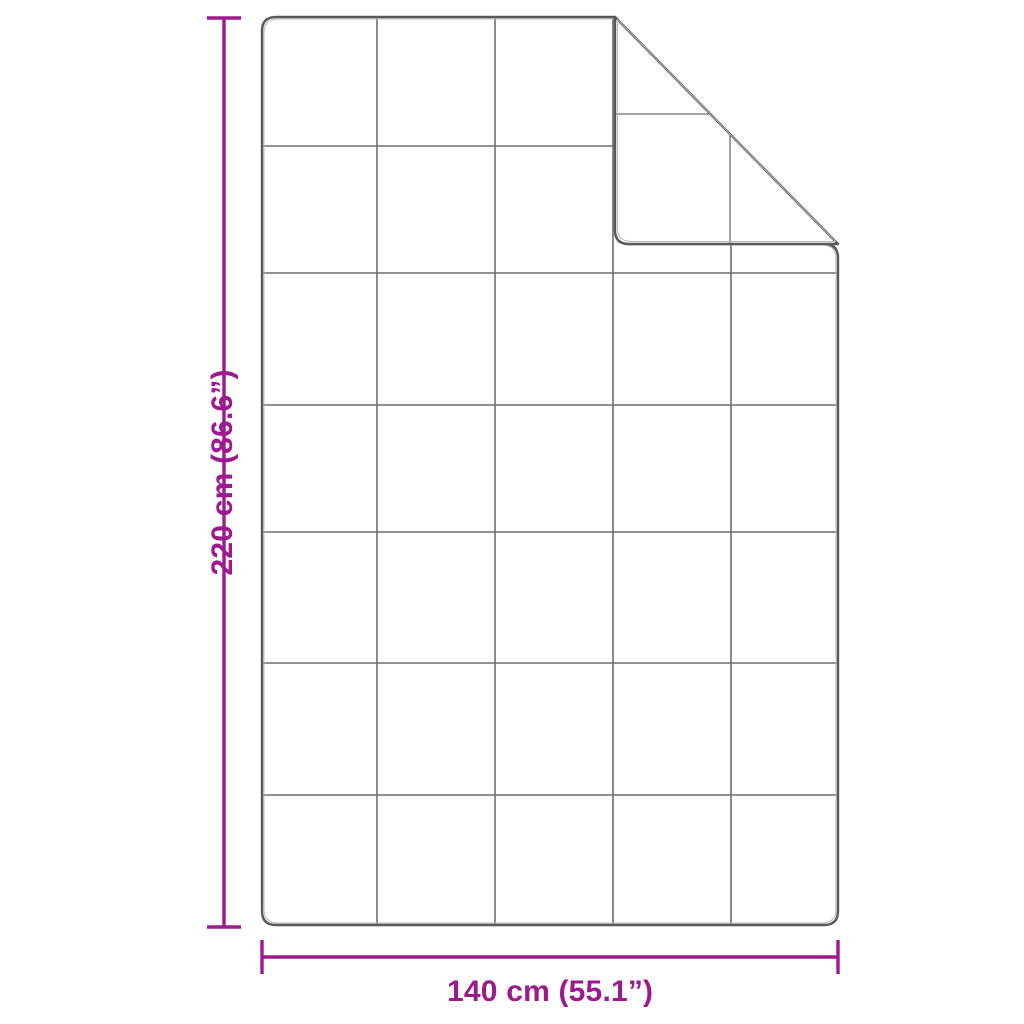 The image size is (1024, 1024). What do you see at coordinates (550, 957) in the screenshot?
I see `width-dimension-line` at bounding box center [550, 957].